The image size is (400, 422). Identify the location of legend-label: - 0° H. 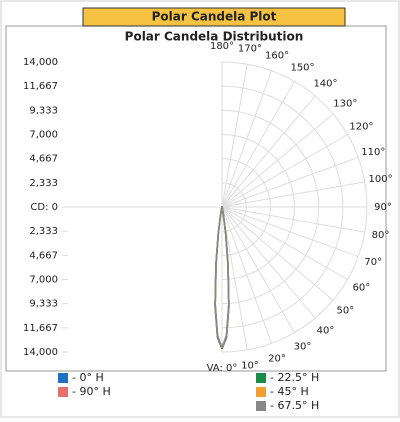
(88, 377).